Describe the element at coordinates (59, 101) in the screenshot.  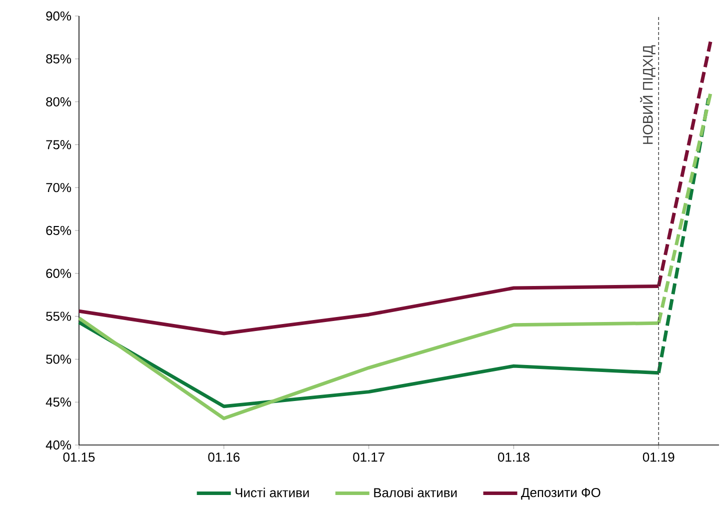
I see `y-tick-label: 80%` at that location.